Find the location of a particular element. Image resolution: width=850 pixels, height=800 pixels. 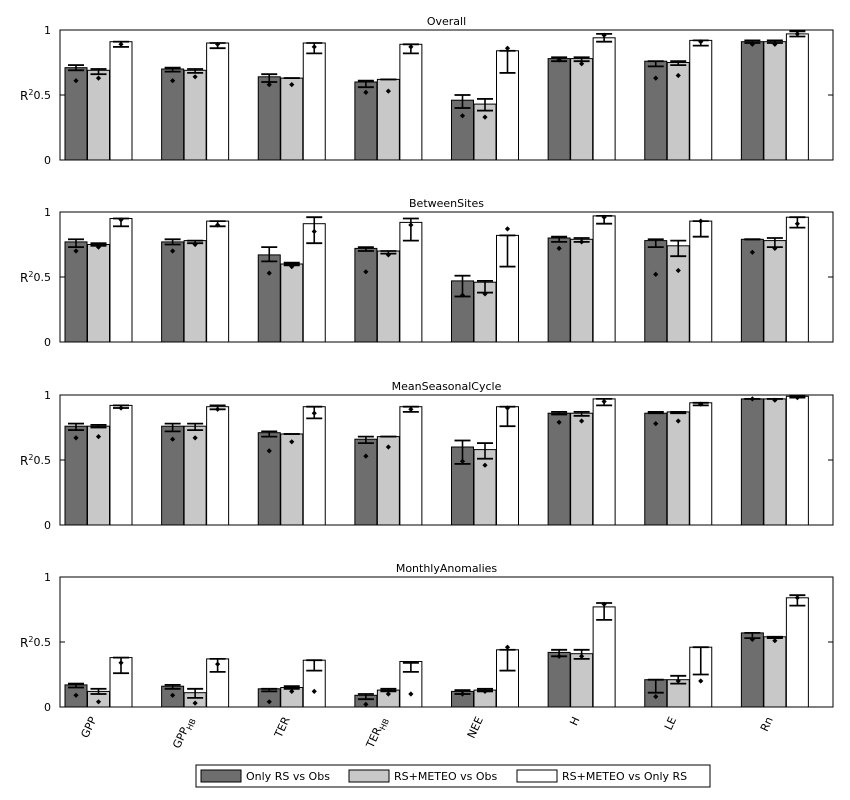

x-tick-label-main: TER is located at coordinates (282, 727).